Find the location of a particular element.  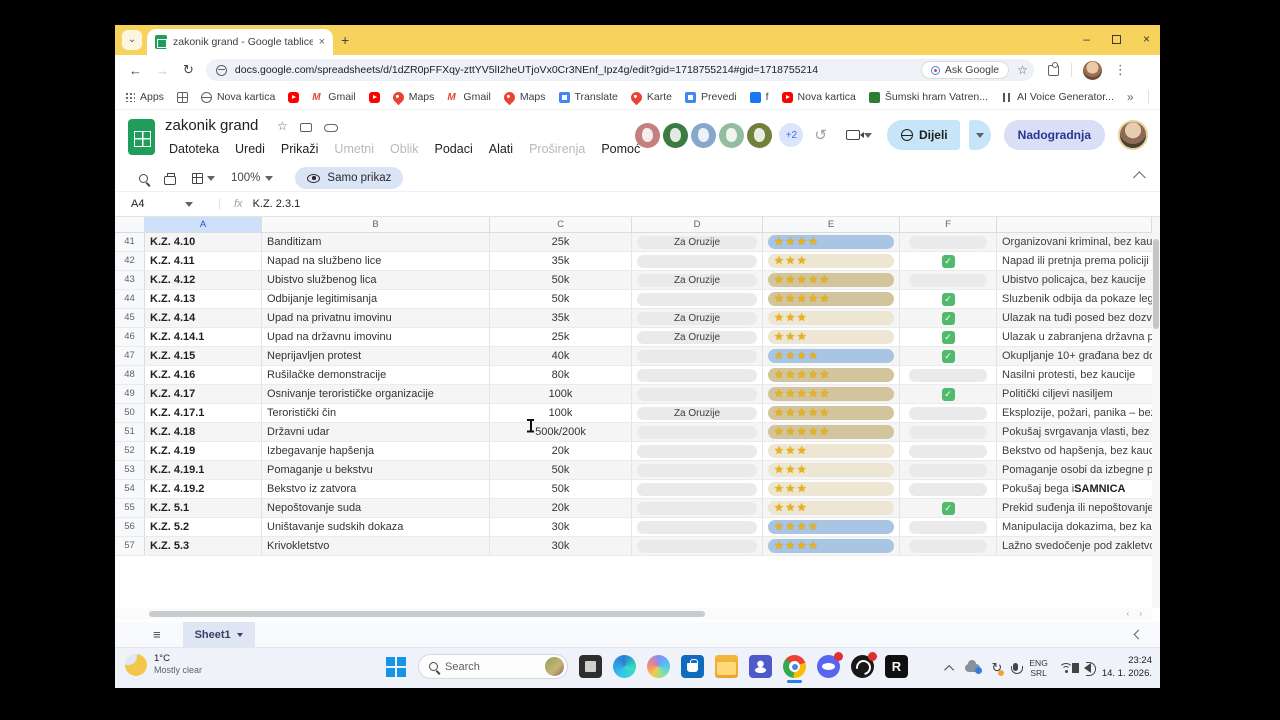

version-history-icon: ↺ is located at coordinates (820, 135).